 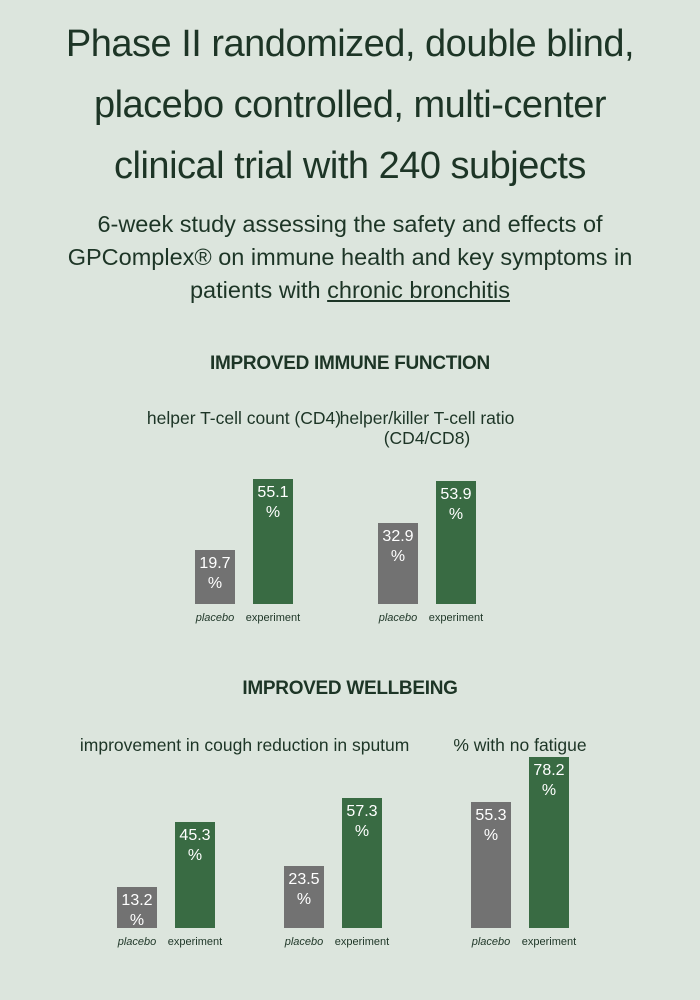 I want to click on title-line: clinical trial with 240 subjects, so click(x=350, y=166).